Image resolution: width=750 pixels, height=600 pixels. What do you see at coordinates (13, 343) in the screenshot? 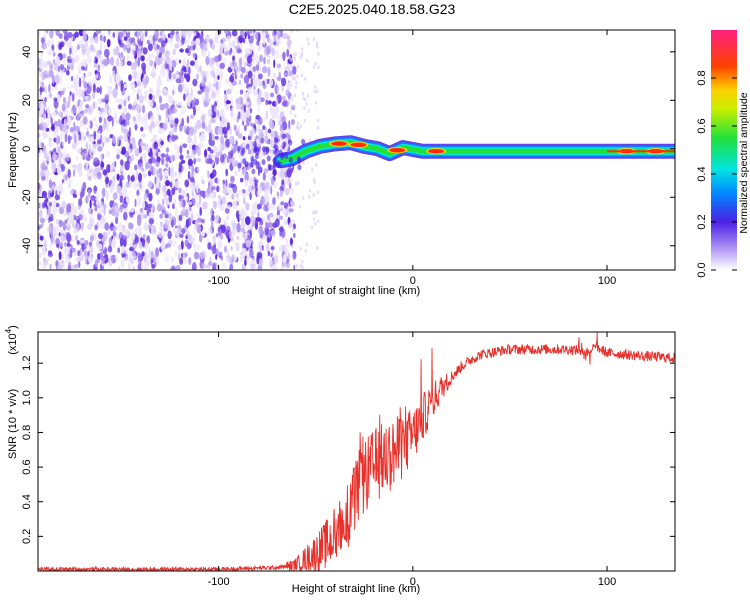
I see `snr-y-multiplier-base: (x10` at bounding box center [13, 343].